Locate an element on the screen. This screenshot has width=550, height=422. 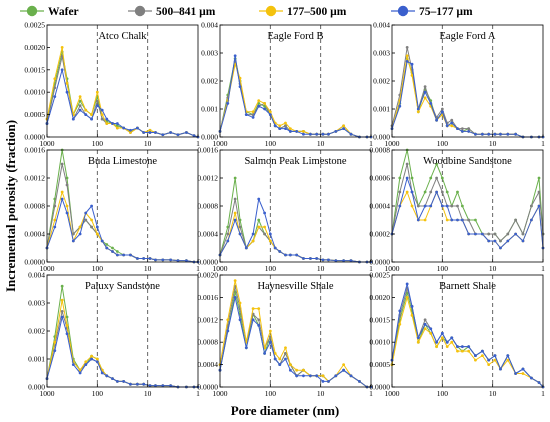
series-line-177-500-m is located at coordinates (467, 96).